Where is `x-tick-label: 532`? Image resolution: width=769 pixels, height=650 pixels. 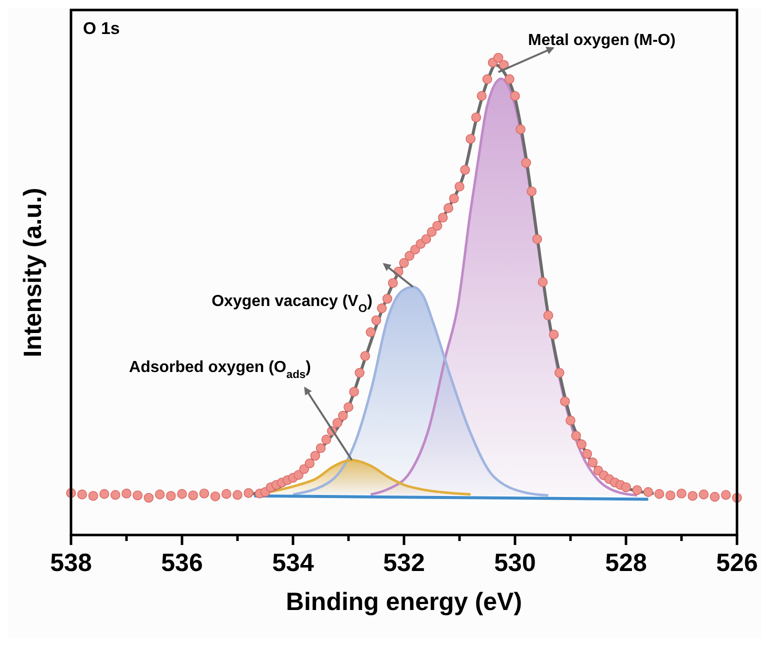
x-tick-label: 532 is located at coordinates (404, 563).